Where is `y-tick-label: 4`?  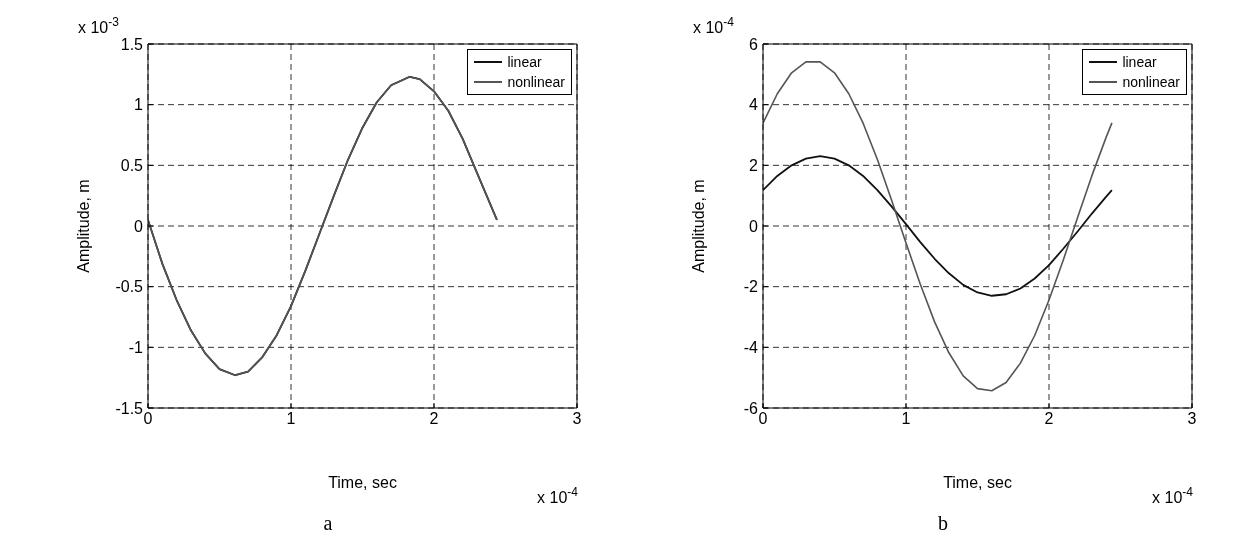 y-tick-label: 4 is located at coordinates (754, 105).